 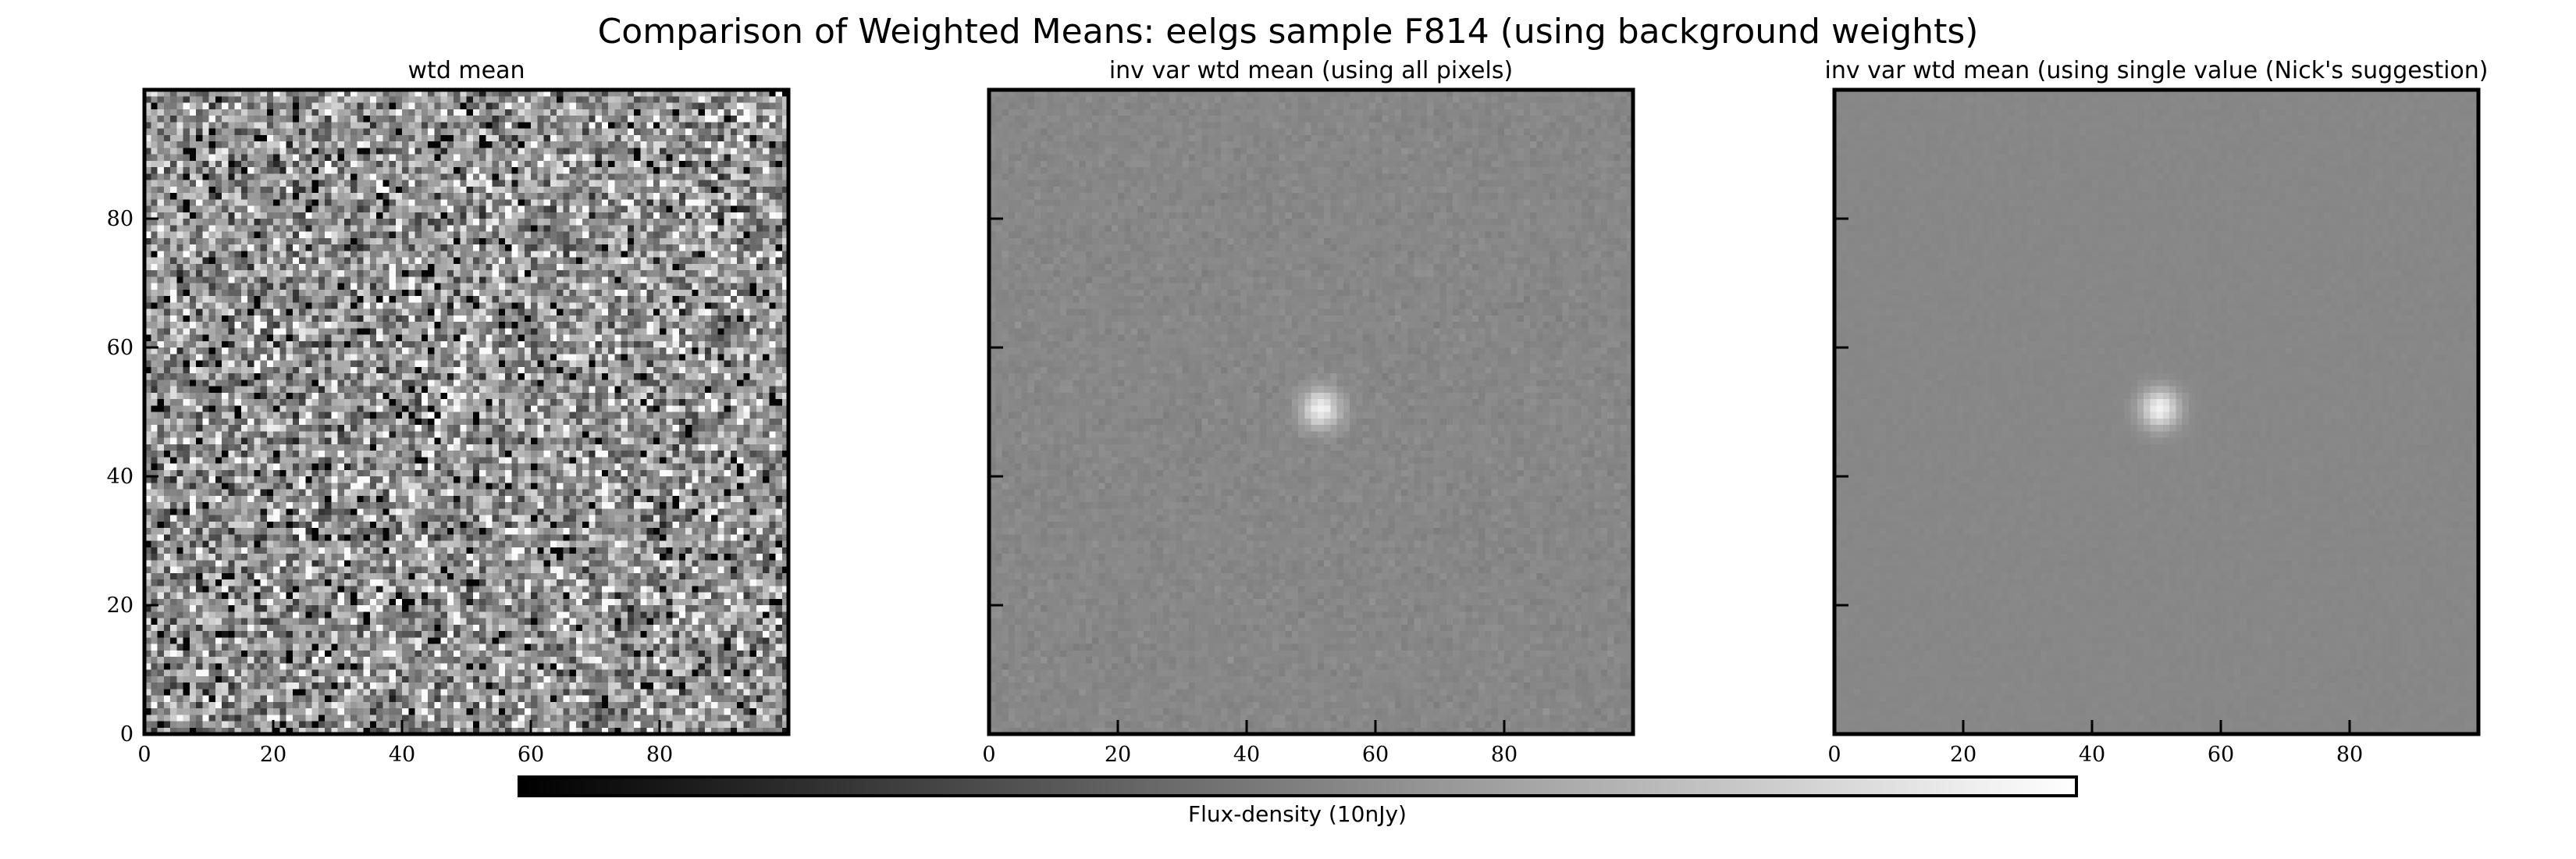 What do you see at coordinates (1311, 70) in the screenshot?
I see `panel-title: inv var wtd mean (using all pixels)` at bounding box center [1311, 70].